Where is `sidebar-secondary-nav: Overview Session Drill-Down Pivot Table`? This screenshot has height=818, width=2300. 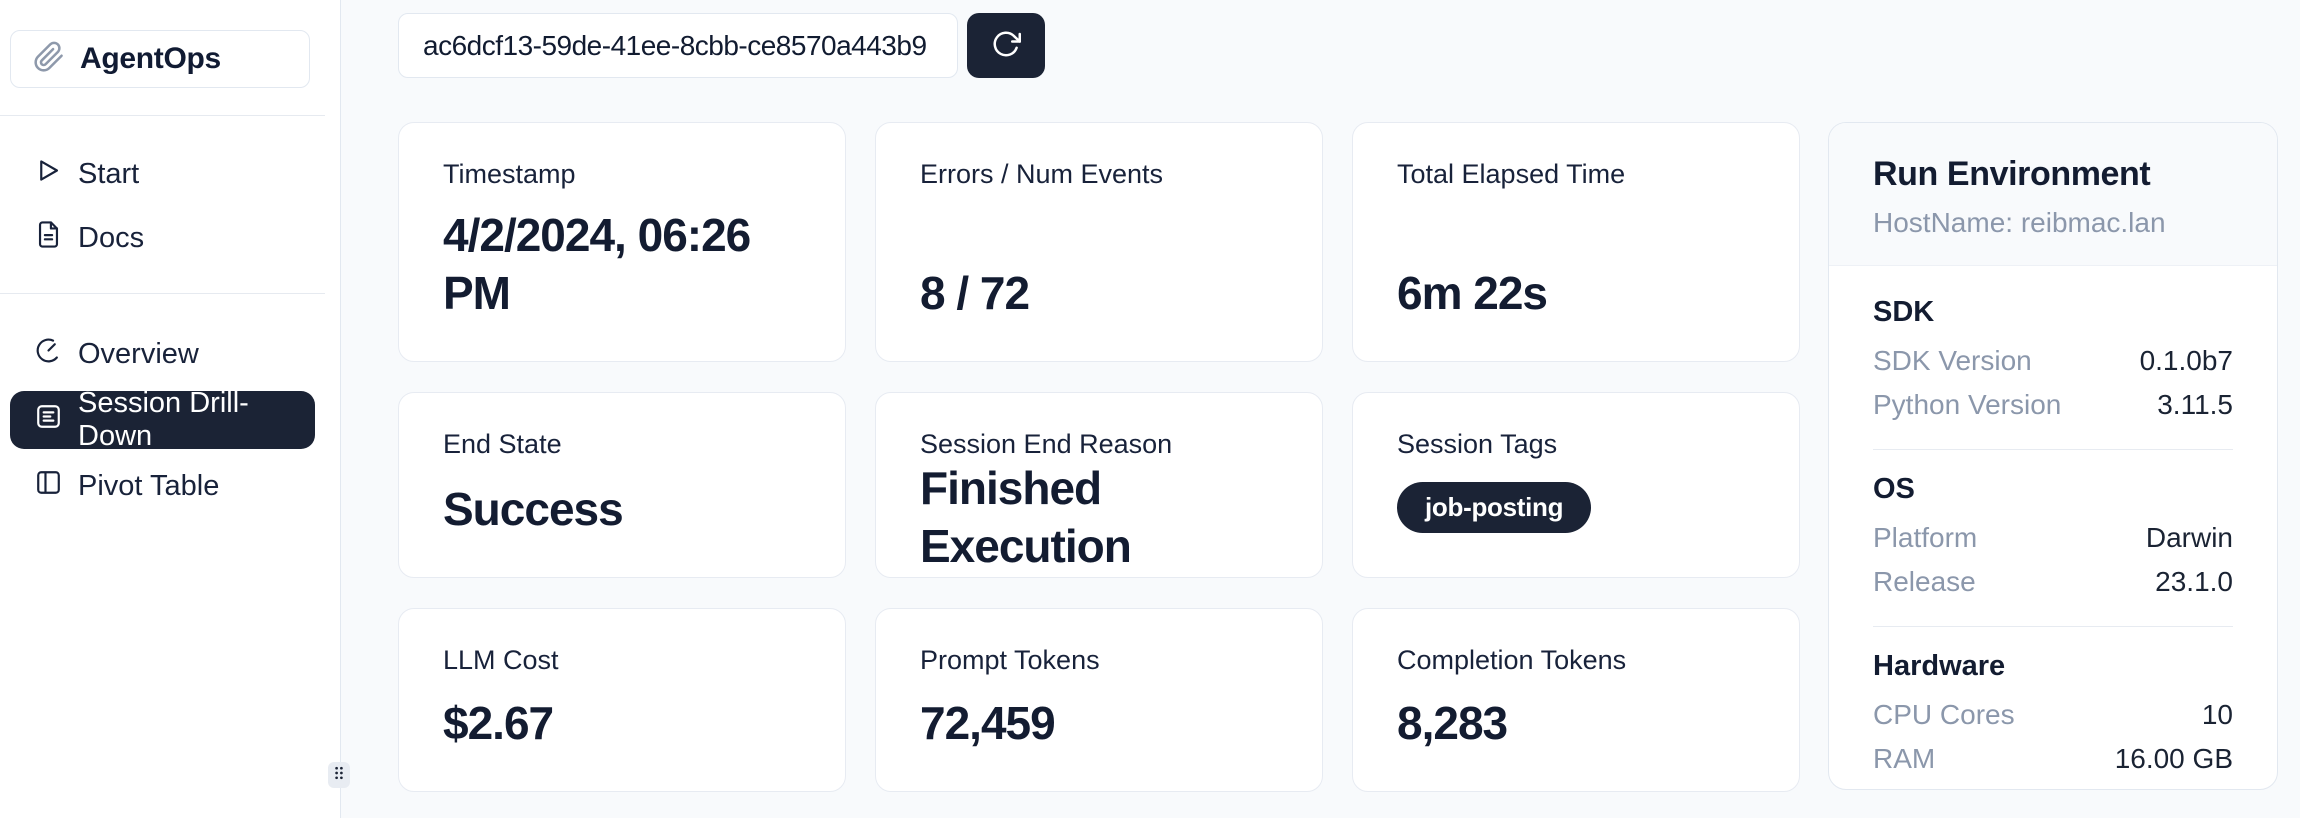 sidebar-secondary-nav: Overview Session Drill-Down Pivot Table is located at coordinates (162, 420).